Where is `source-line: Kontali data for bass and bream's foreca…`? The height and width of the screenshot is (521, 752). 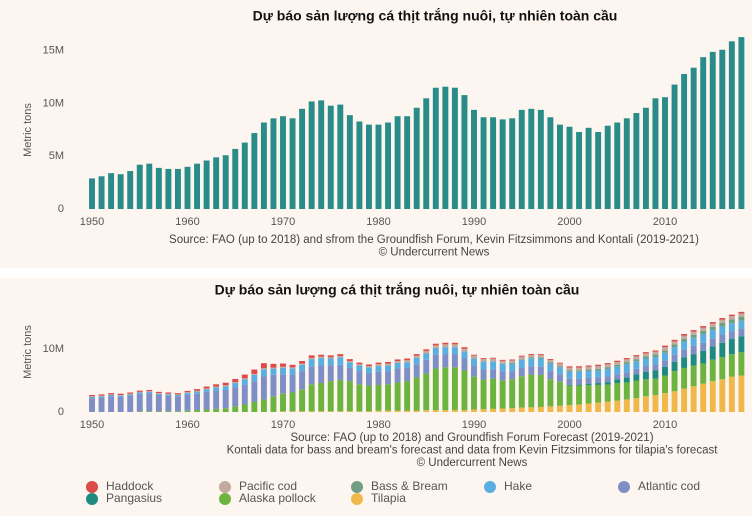 source-line: Kontali data for bass and bream's foreca… is located at coordinates (473, 451).